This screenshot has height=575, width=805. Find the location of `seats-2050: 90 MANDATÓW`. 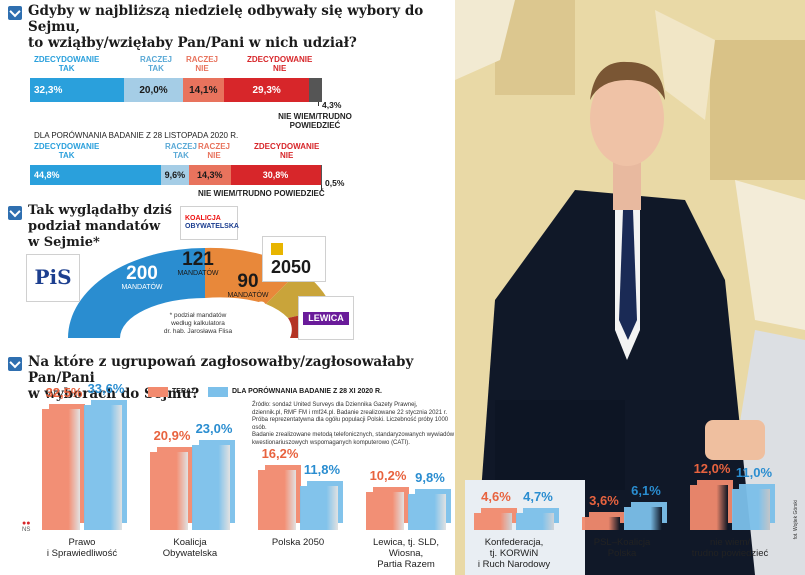

seats-2050: 90 MANDATÓW is located at coordinates (248, 285).